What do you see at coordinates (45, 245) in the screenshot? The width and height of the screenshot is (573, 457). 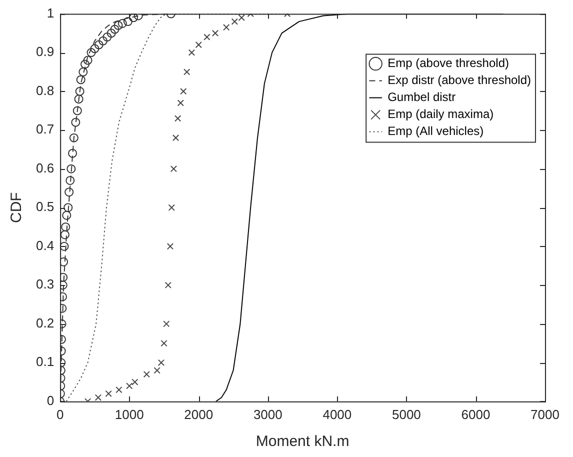 I see `y-tick-label: 0.4` at bounding box center [45, 245].